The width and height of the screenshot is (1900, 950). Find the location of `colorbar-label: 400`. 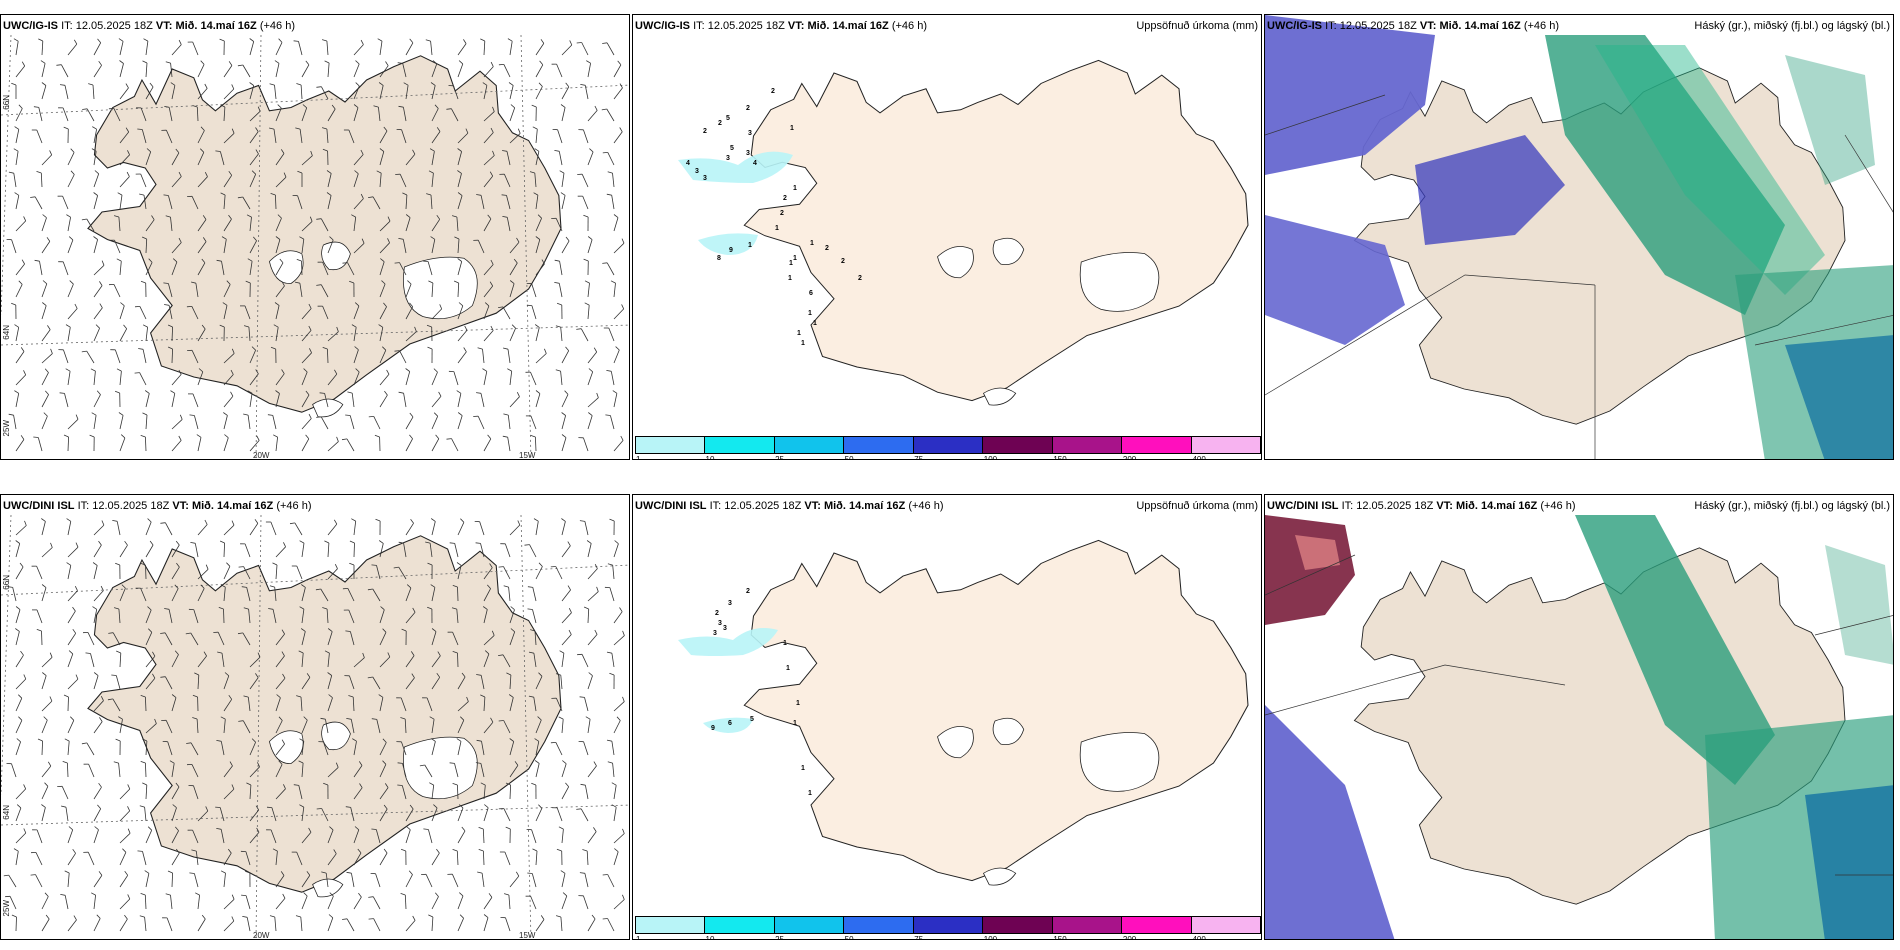

colorbar-label: 400 is located at coordinates (1199, 457).